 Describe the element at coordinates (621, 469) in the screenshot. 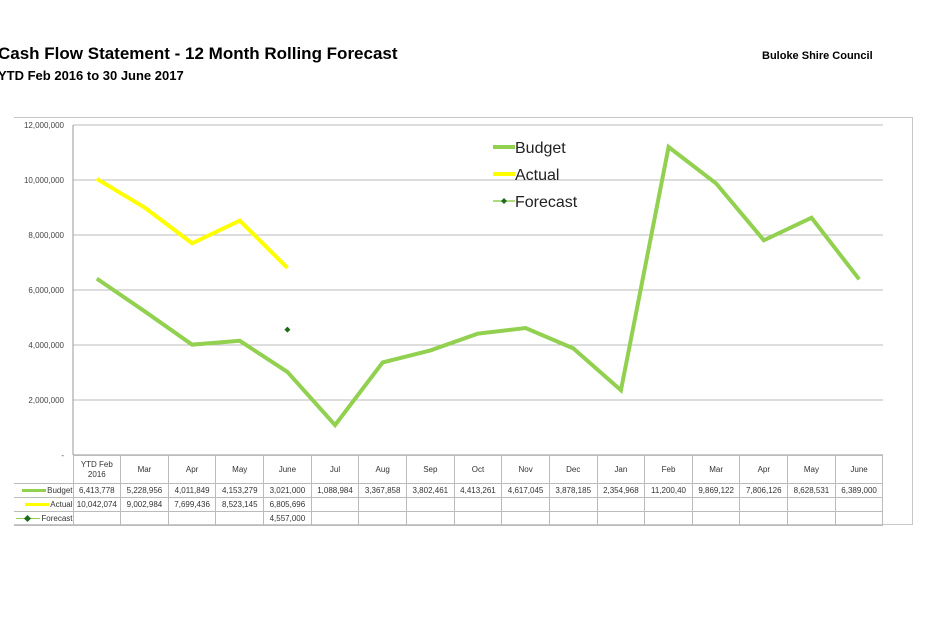

I see `x-tick-label: Jan` at that location.